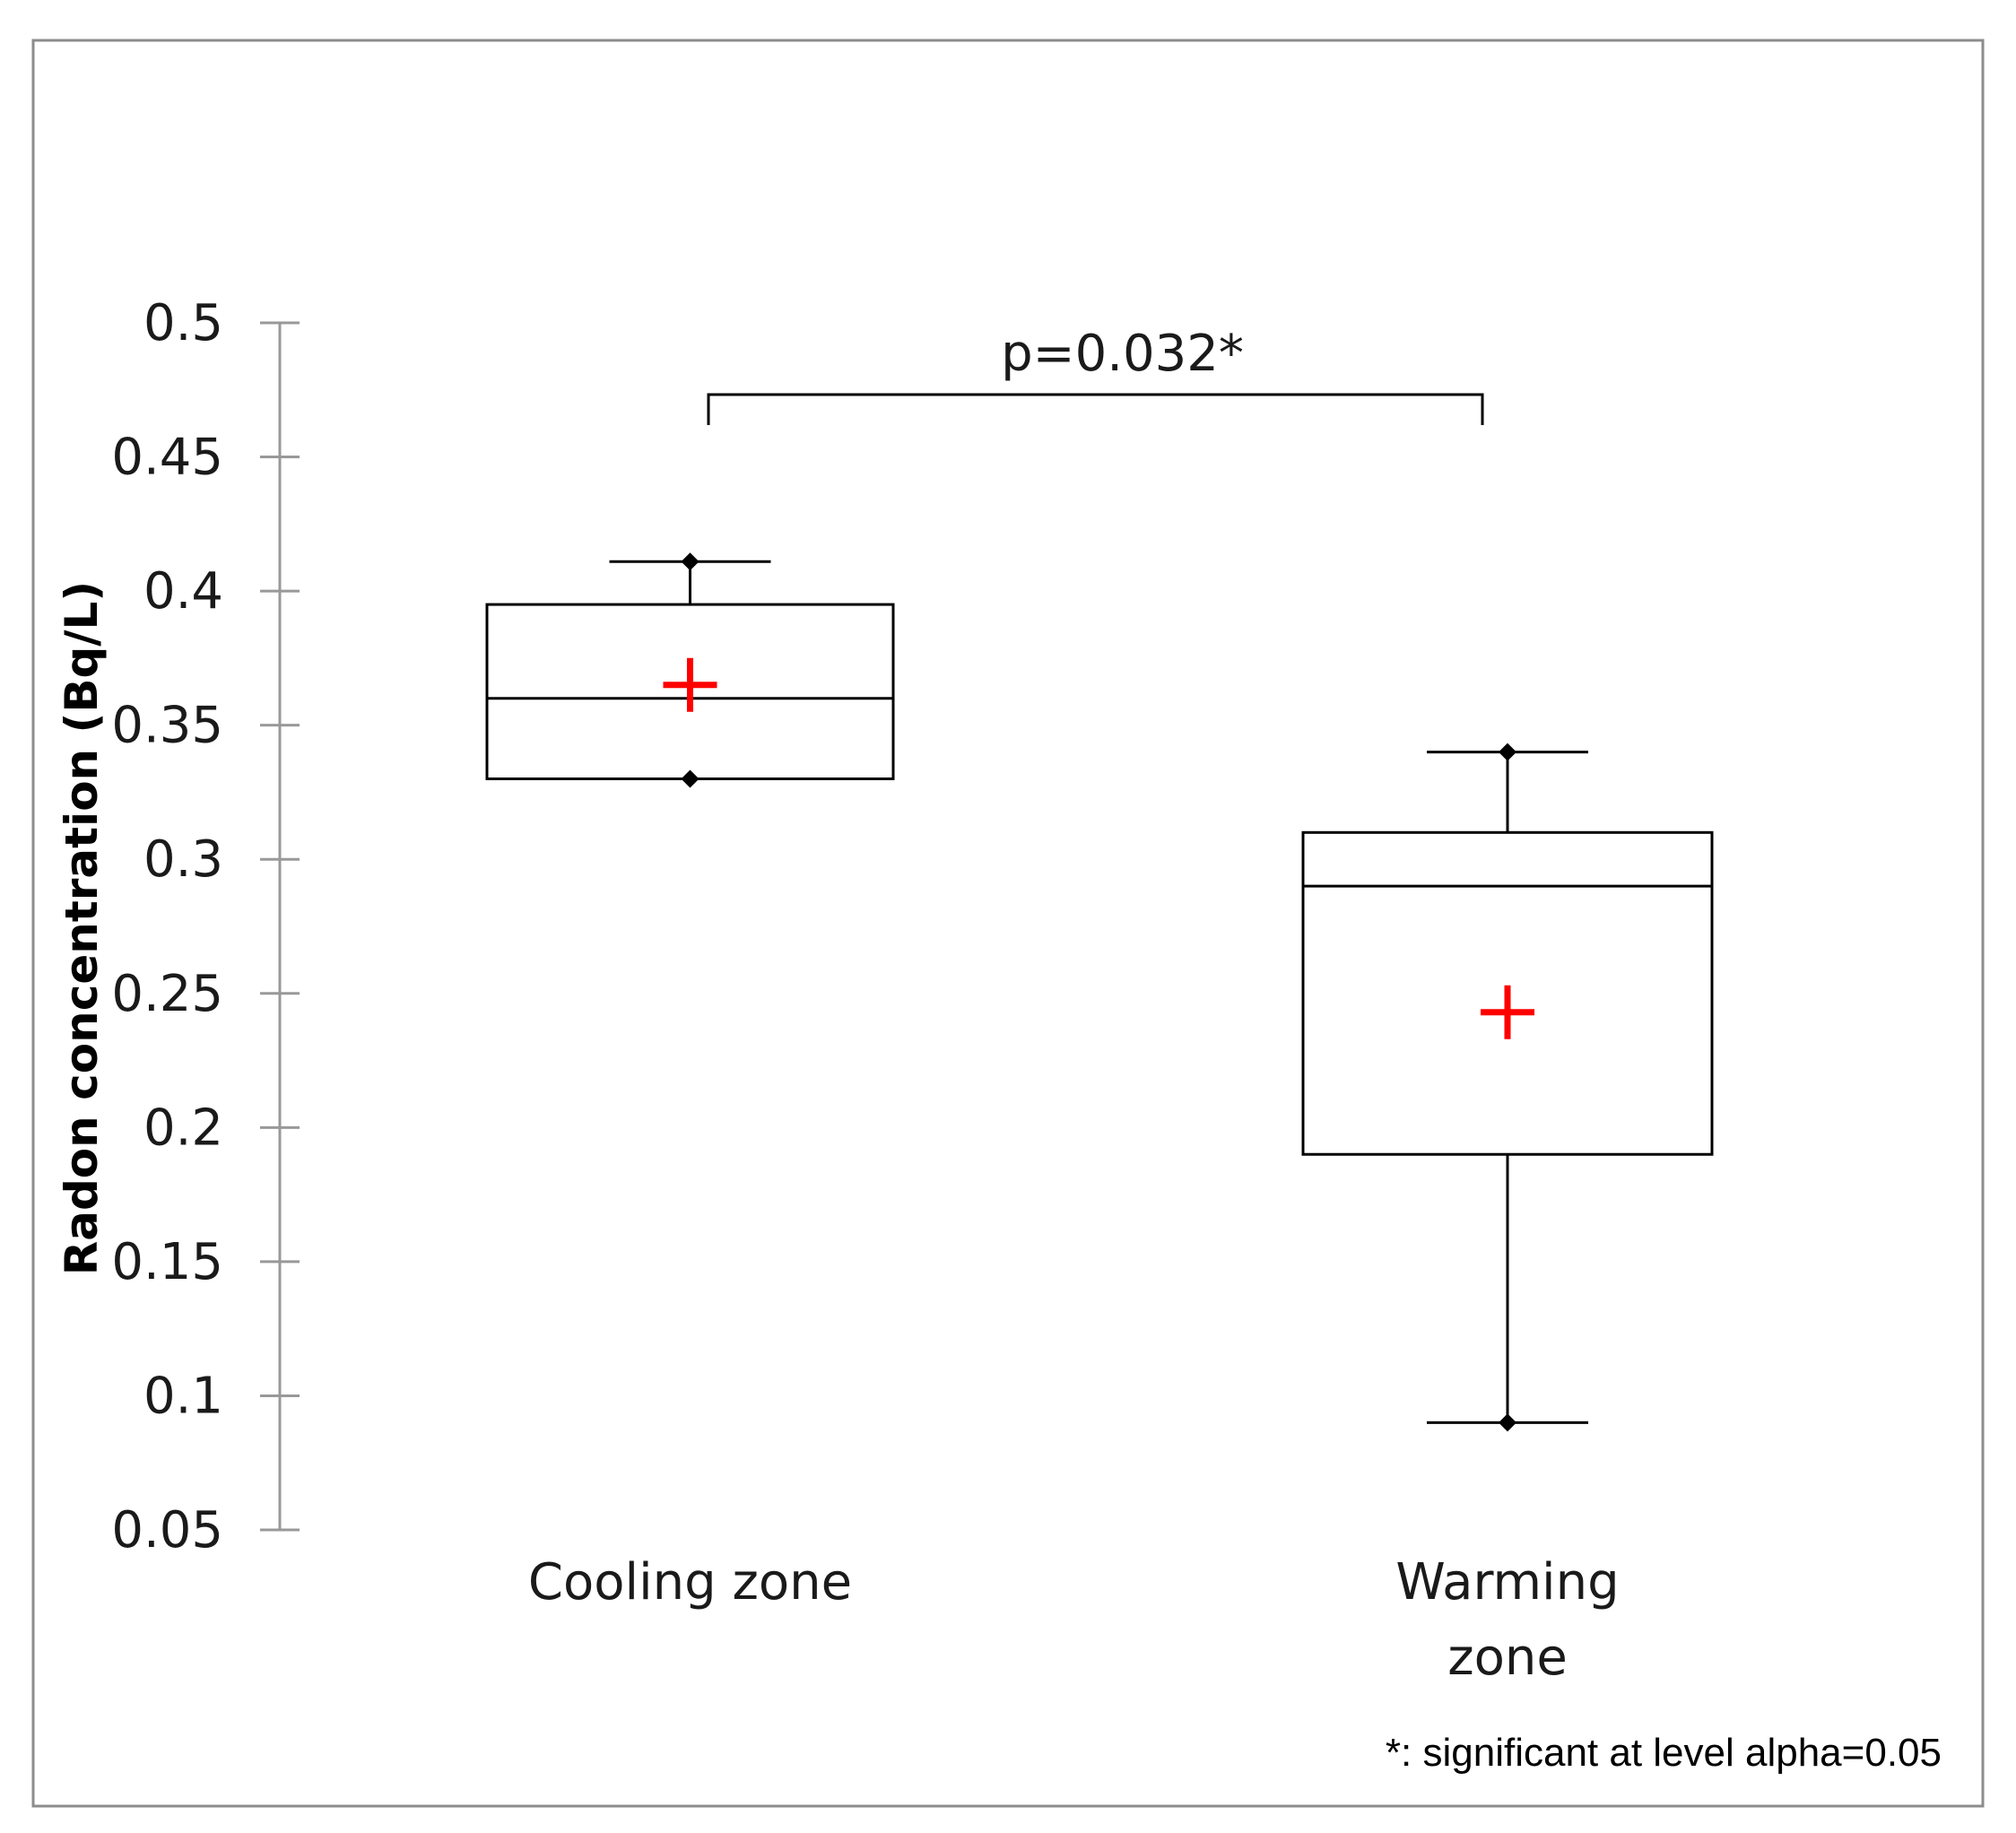 Image resolution: width=2016 pixels, height=1833 pixels. Describe the element at coordinates (1095, 409) in the screenshot. I see `bracket-line` at that location.